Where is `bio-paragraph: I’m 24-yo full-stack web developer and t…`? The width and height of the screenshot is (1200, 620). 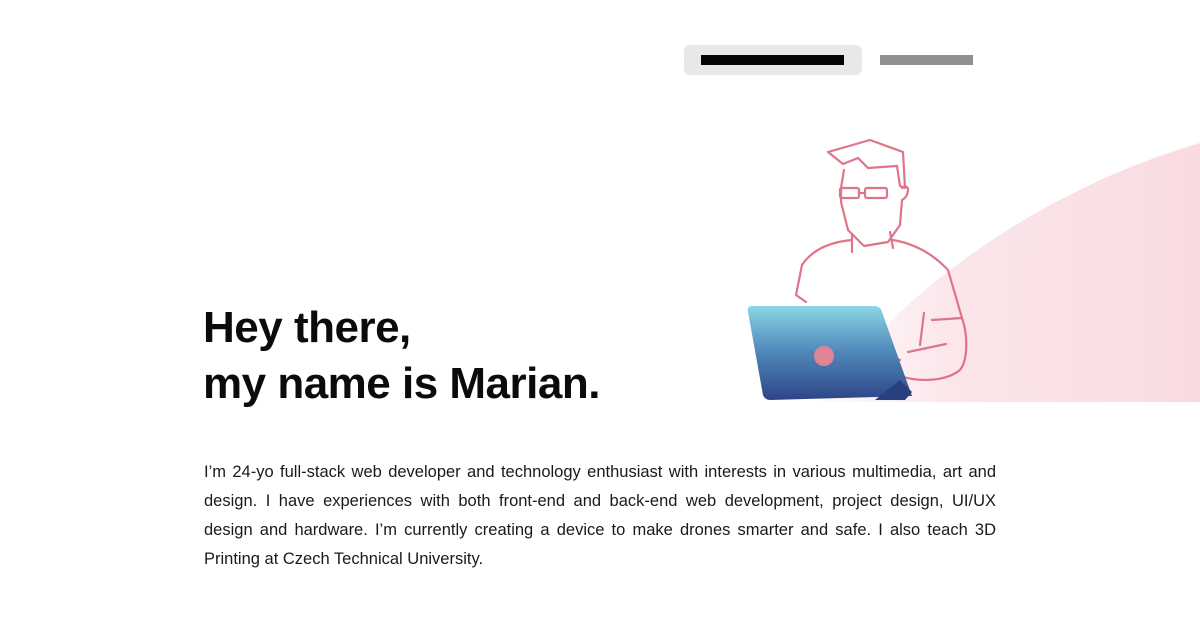
bio-paragraph: I’m 24-yo full-stack web developer and t… is located at coordinates (600, 515).